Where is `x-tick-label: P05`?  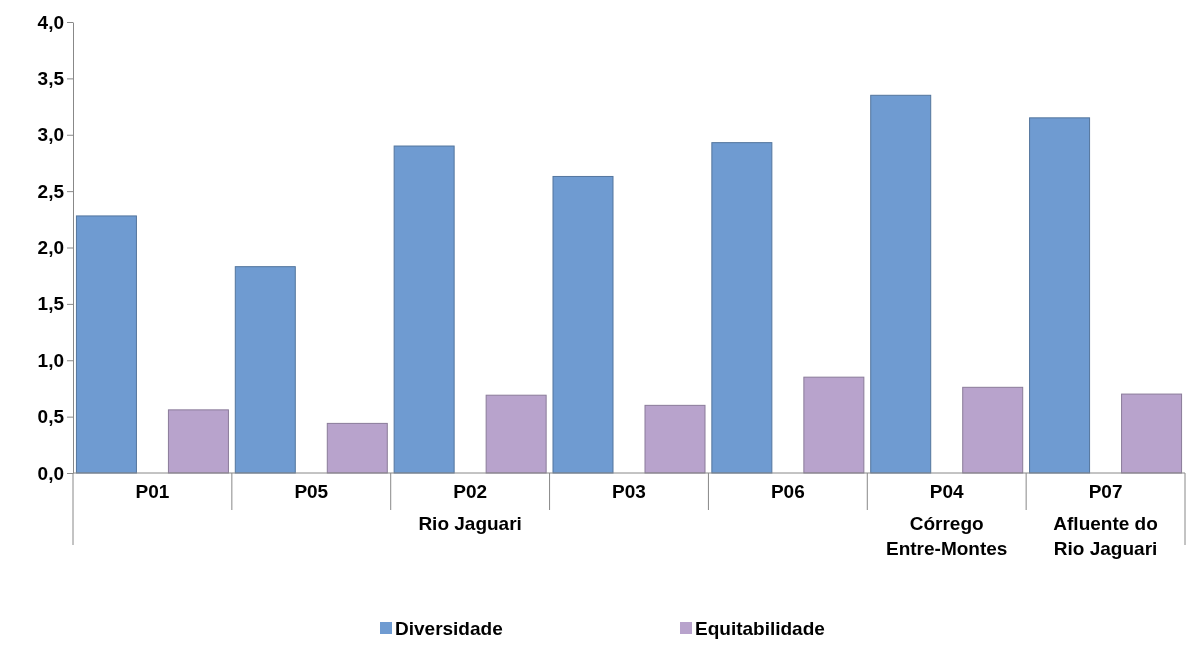
x-tick-label: P05 is located at coordinates (311, 491).